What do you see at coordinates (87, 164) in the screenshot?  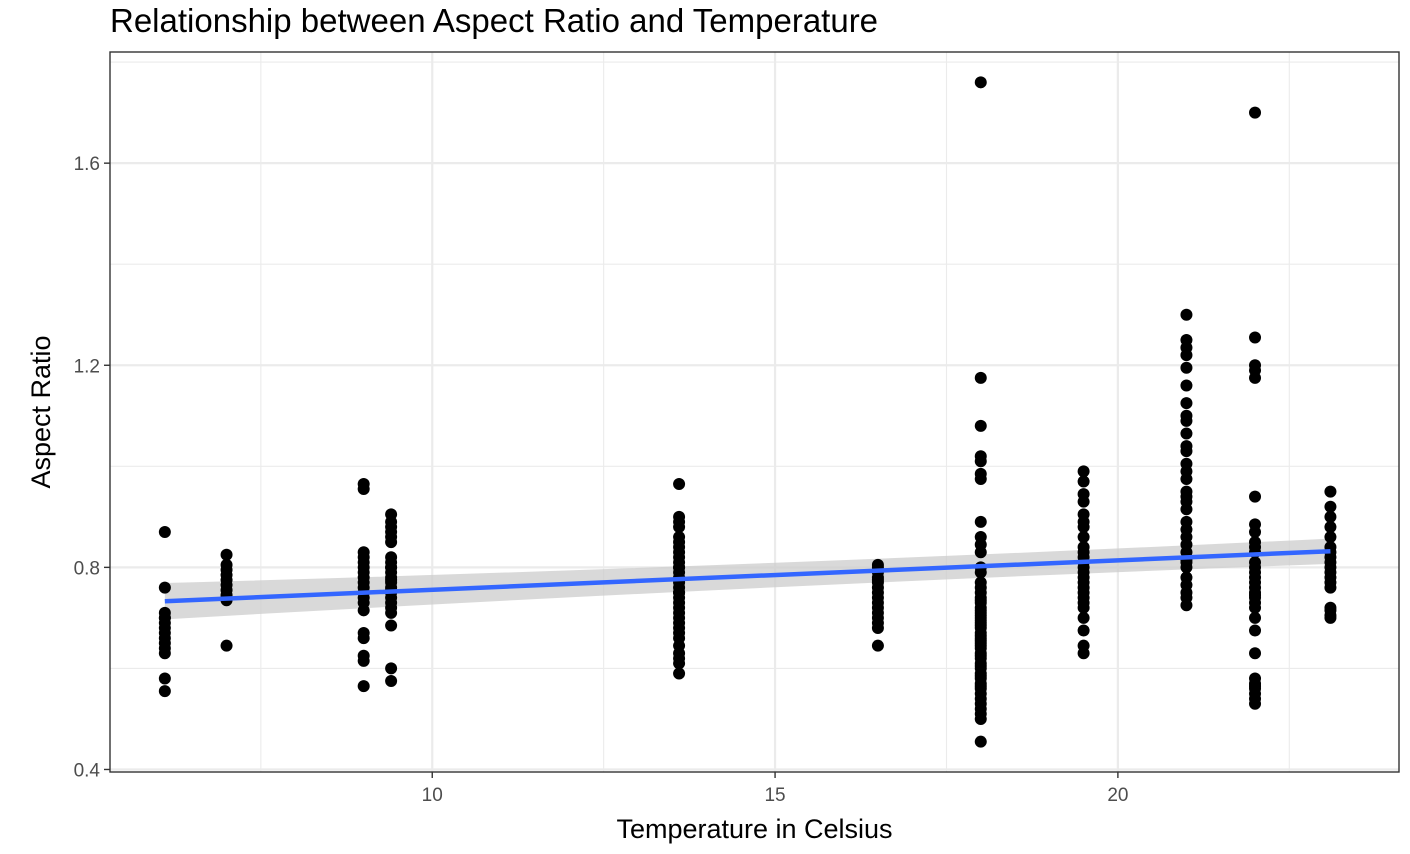 I see `y-tick-label: 1.6` at bounding box center [87, 164].